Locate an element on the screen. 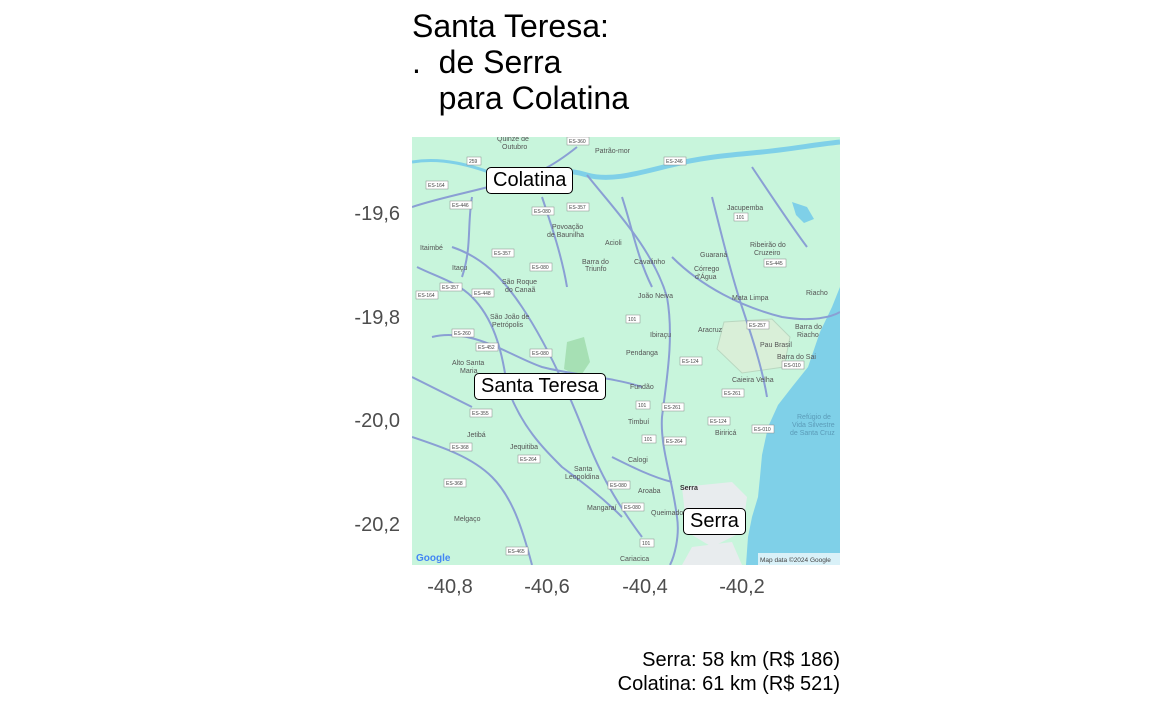  place-name: Cruzeiro is located at coordinates (767, 253).